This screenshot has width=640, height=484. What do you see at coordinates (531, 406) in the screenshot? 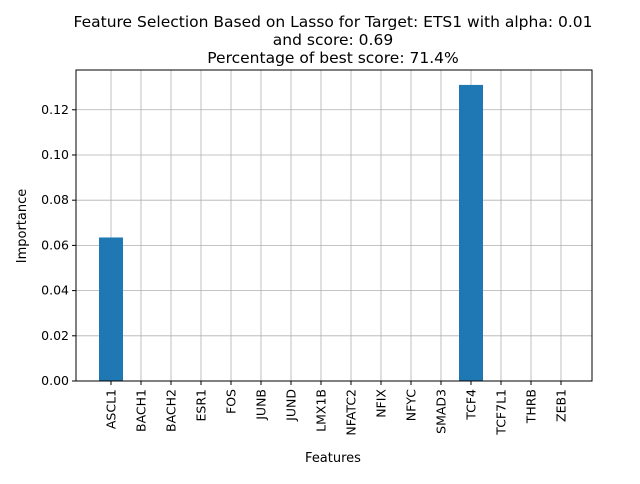
I see `x-tick-label-thrb: THRB` at bounding box center [531, 406].